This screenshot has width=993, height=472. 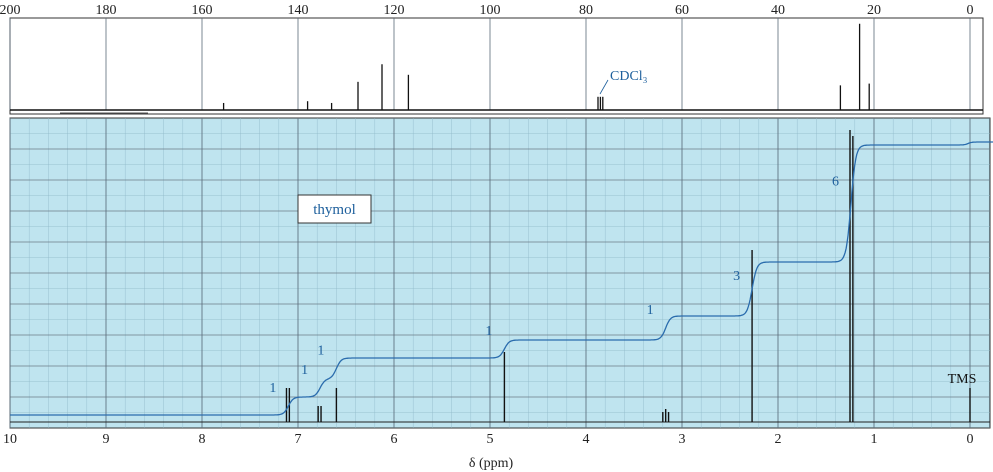 What do you see at coordinates (682, 439) in the screenshot?
I see `h1-tick-label: 3` at bounding box center [682, 439].